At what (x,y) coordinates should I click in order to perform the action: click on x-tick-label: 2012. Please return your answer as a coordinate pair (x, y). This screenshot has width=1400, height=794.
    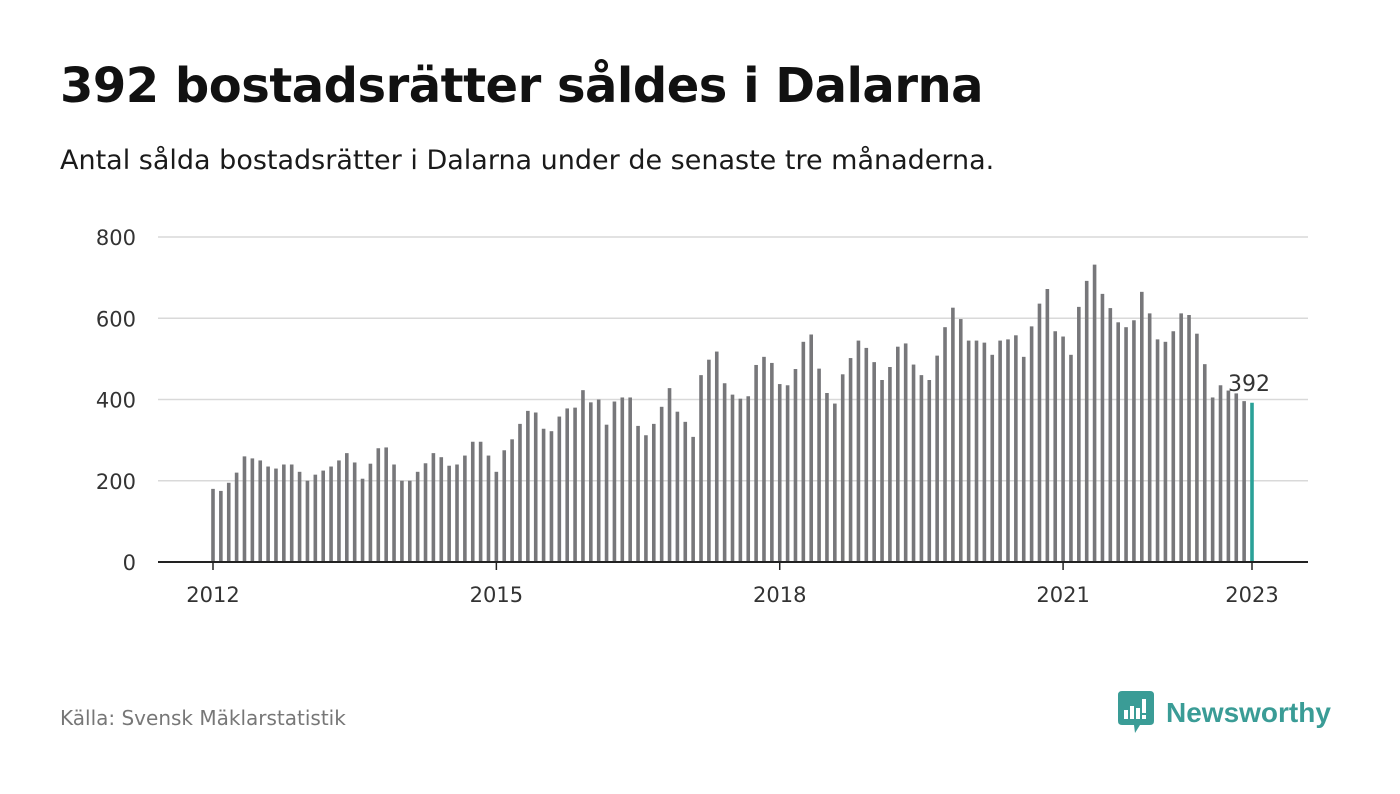
    Looking at the image, I should click on (212, 595).